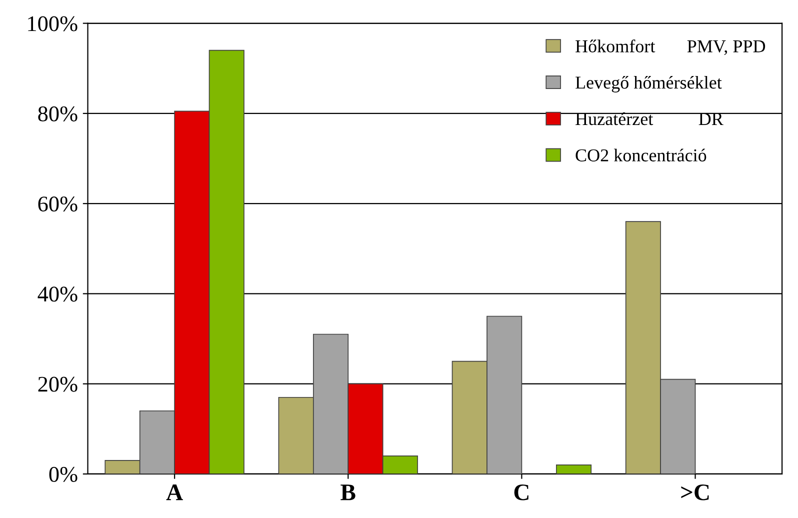  I want to click on x-tick-label: >C, so click(695, 492).